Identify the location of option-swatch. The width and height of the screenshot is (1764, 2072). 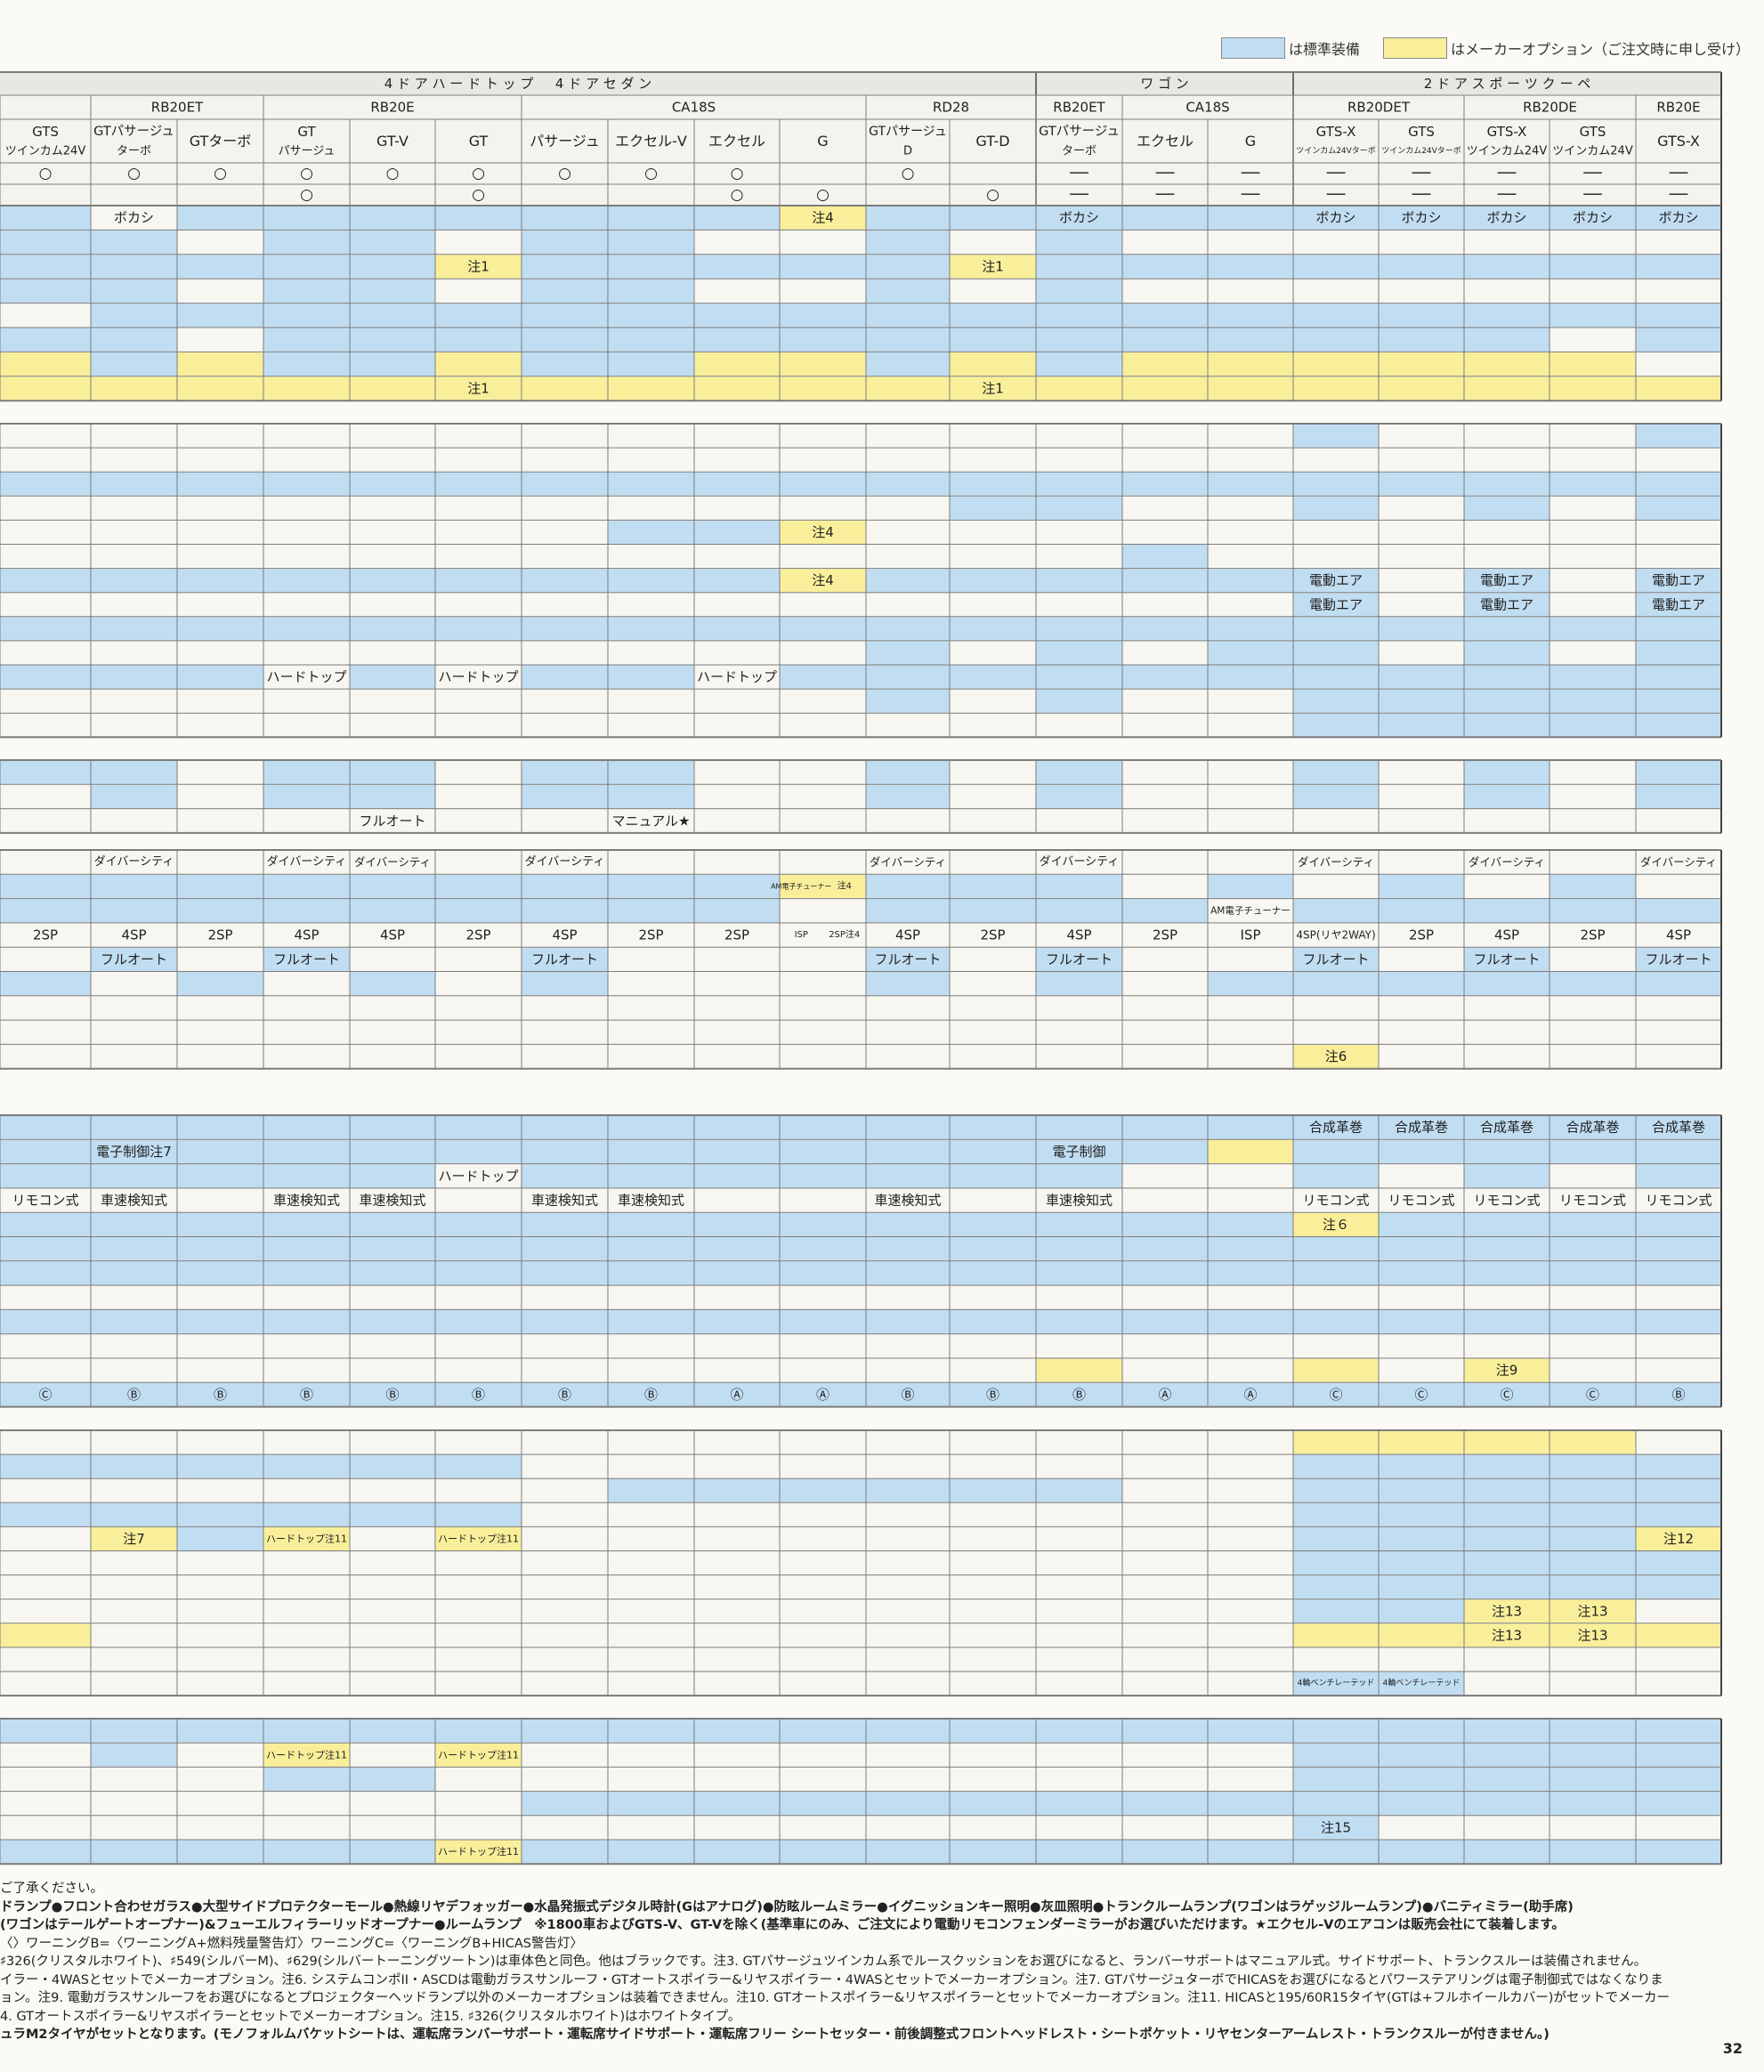
(1415, 48).